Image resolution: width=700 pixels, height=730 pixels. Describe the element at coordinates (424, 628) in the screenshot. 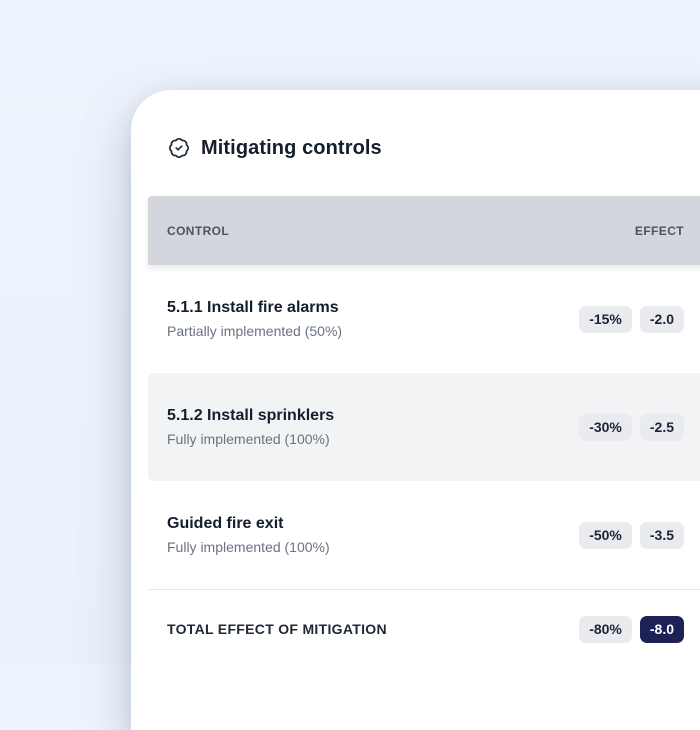

I see `total-effect-row: TOTAL EFFECT OF MITIGATION -80% -8.0` at that location.